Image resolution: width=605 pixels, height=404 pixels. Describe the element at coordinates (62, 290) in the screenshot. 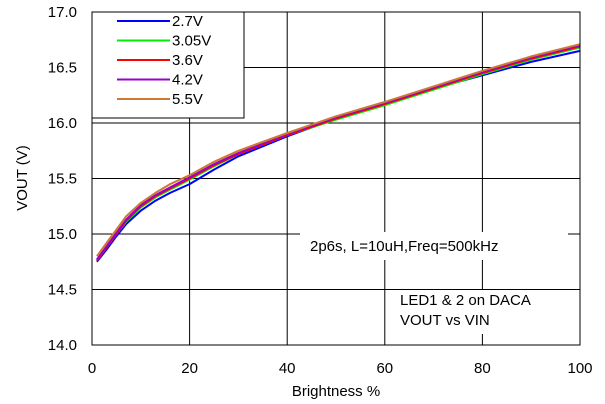

I see `y-tick-label: 14.5` at that location.